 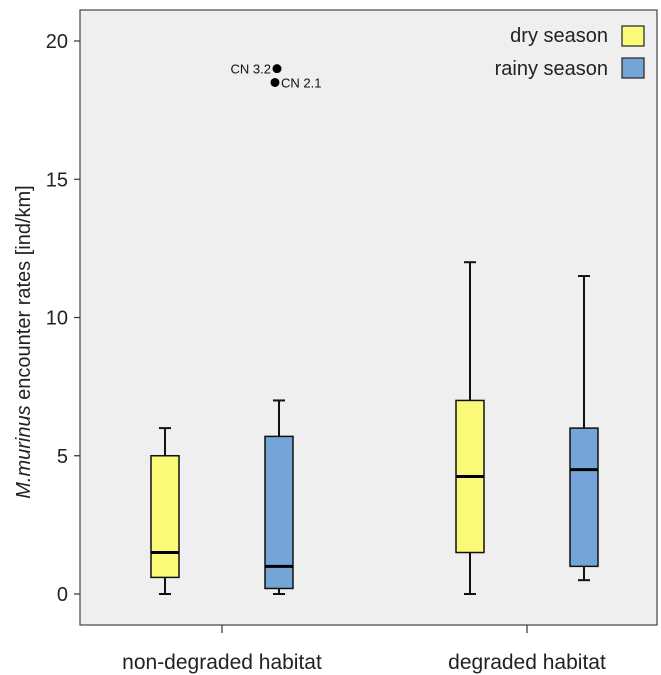 I want to click on y-axis: 0 5 10 15 20, so click(x=63, y=318).